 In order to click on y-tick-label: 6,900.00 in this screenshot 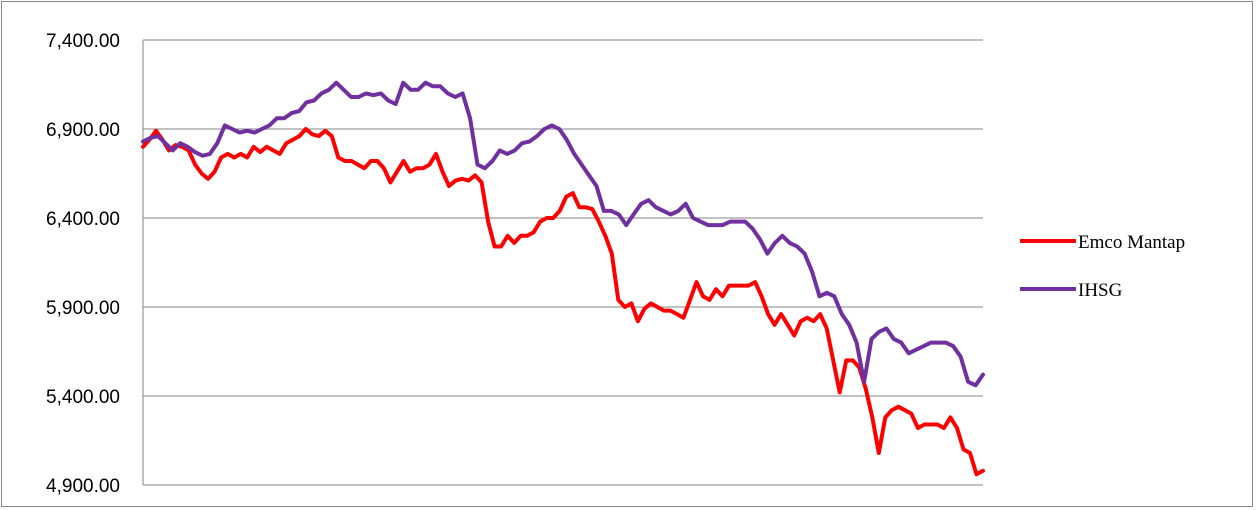, I will do `click(83, 130)`.